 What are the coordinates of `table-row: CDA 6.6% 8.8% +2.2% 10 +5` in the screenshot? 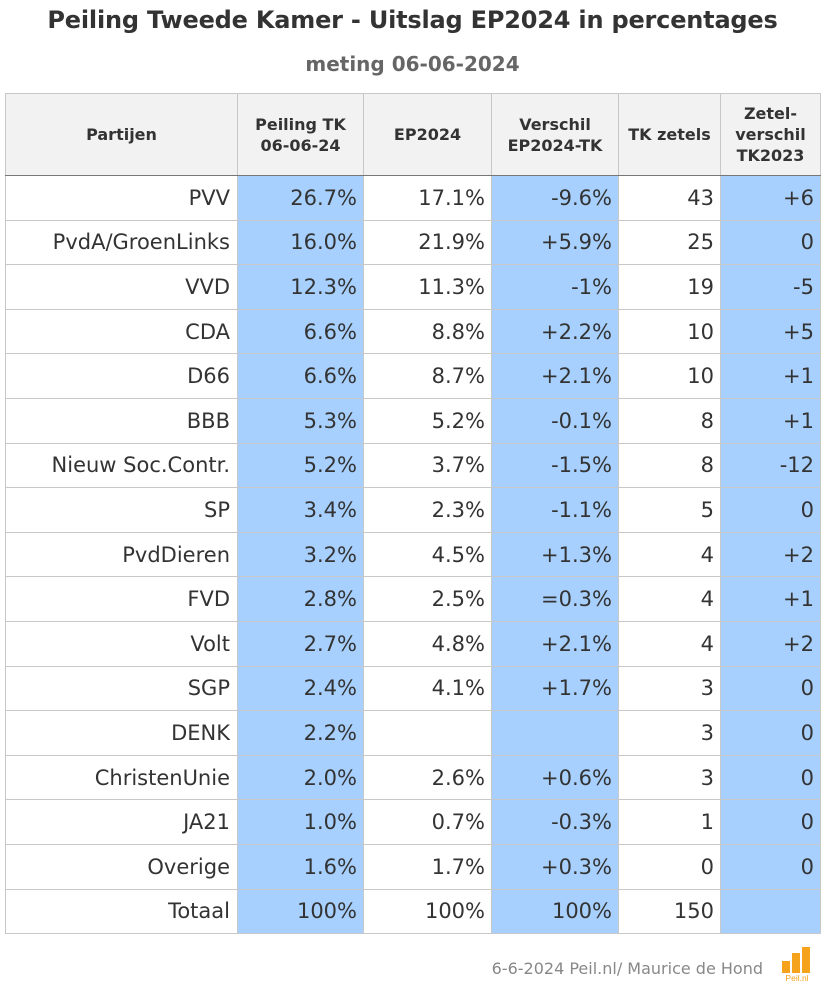 It's located at (413, 331).